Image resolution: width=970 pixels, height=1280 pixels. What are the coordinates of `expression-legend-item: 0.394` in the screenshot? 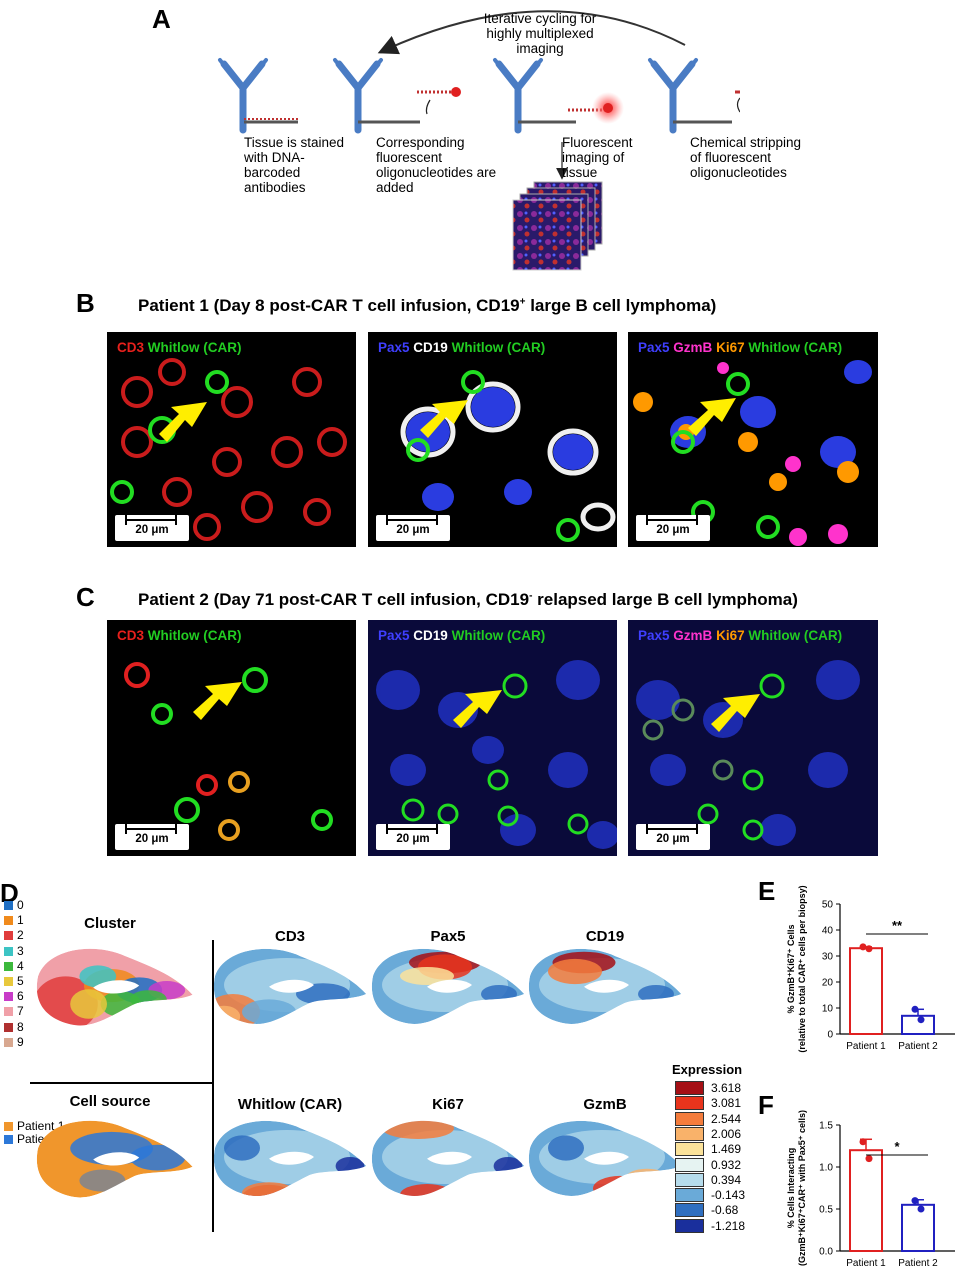 It's located at (720, 1179).